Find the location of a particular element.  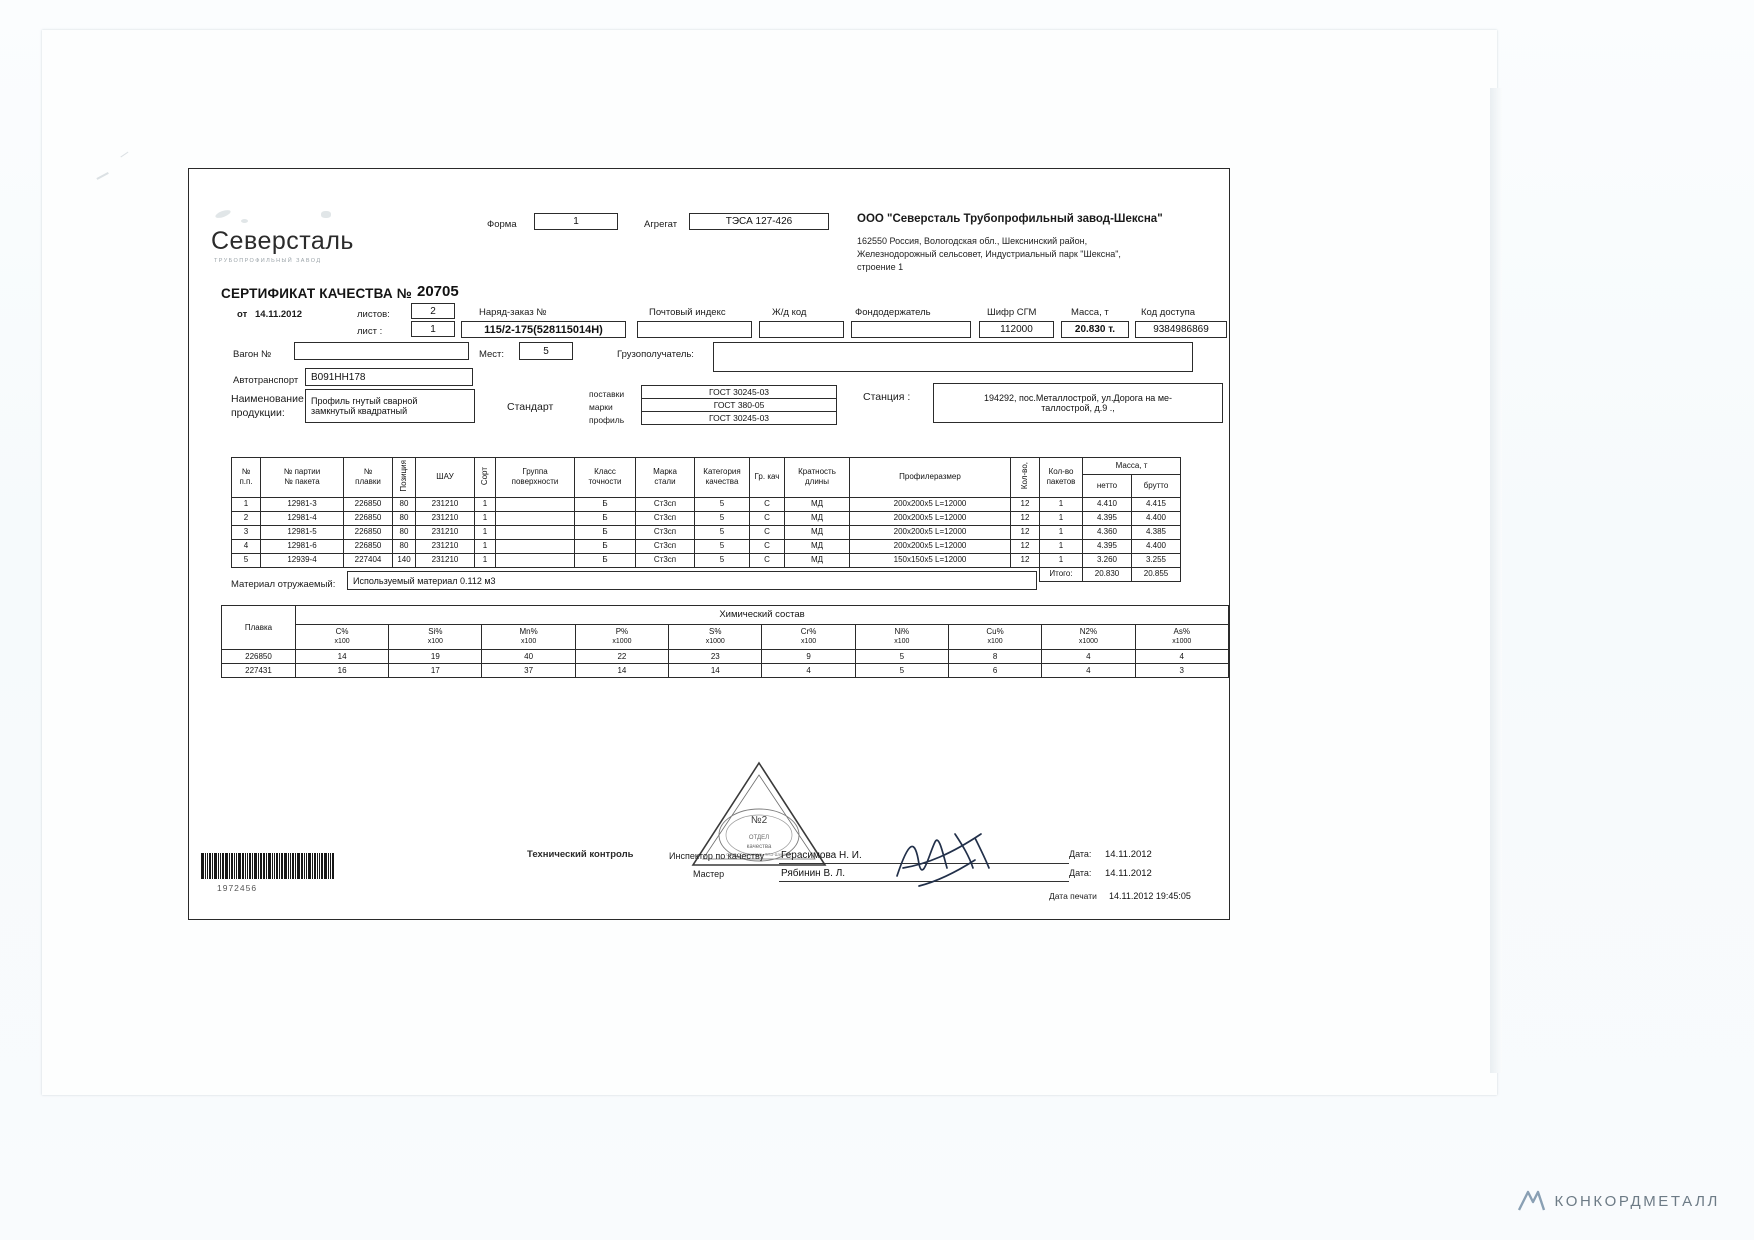

master-name: Рябинин В. Л. is located at coordinates (813, 873).